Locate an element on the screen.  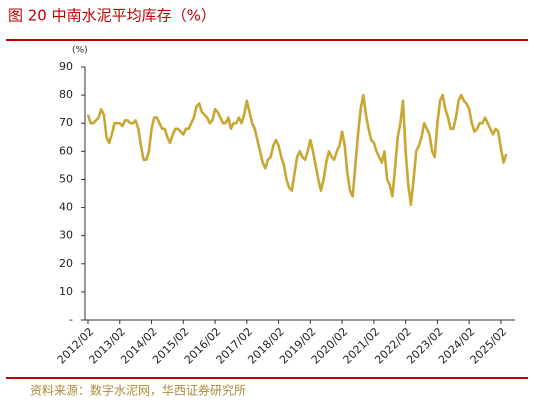
y-tick-label: 90 is located at coordinates (66, 66).